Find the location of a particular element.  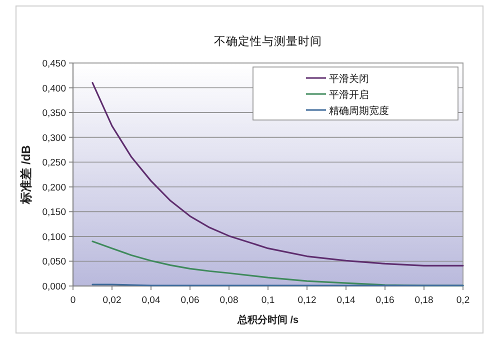

legend-label: 平滑关闭 is located at coordinates (349, 79).